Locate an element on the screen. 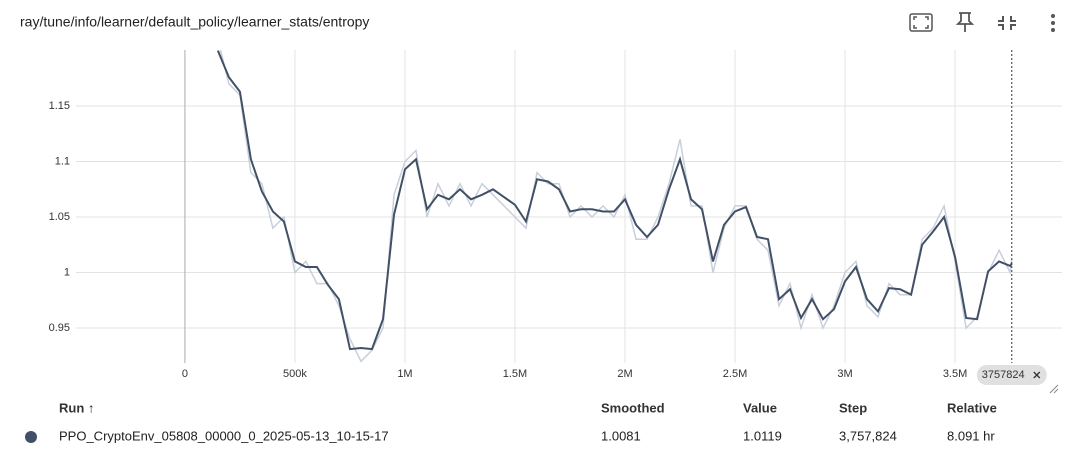 The width and height of the screenshot is (1081, 469). column-header: Step is located at coordinates (853, 407).